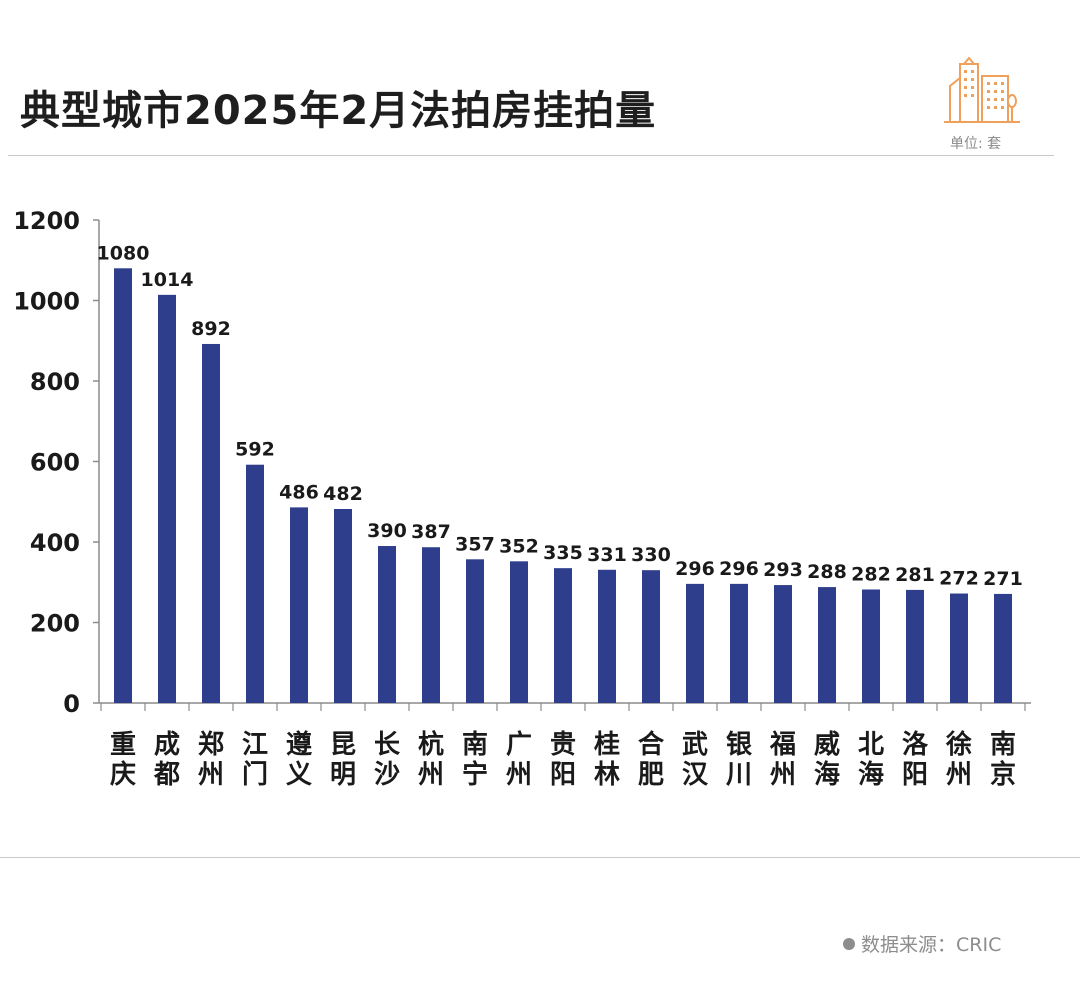 The height and width of the screenshot is (996, 1080). Describe the element at coordinates (46, 302) in the screenshot. I see `y-tick-label: 1000` at that location.